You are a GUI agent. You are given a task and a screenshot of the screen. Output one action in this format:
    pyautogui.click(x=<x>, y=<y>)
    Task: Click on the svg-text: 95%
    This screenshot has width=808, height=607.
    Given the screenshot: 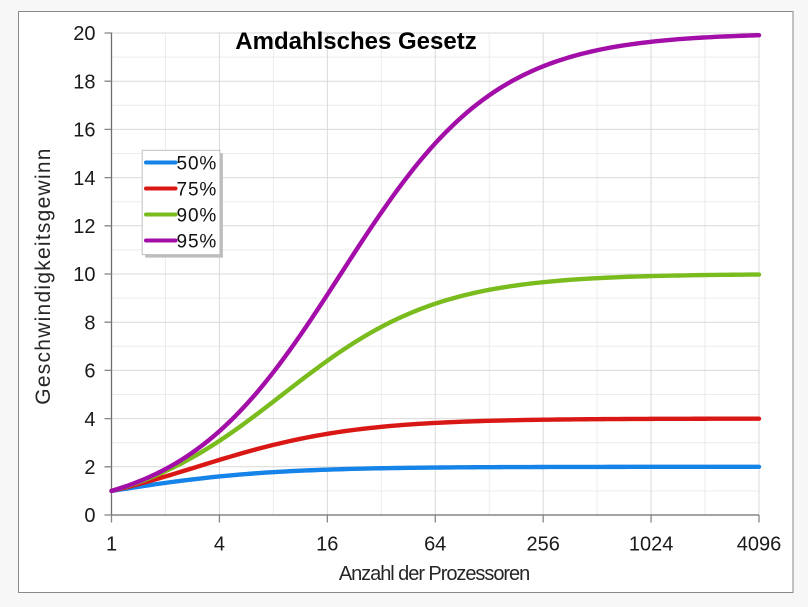 What is the action you would take?
    pyautogui.click(x=197, y=242)
    